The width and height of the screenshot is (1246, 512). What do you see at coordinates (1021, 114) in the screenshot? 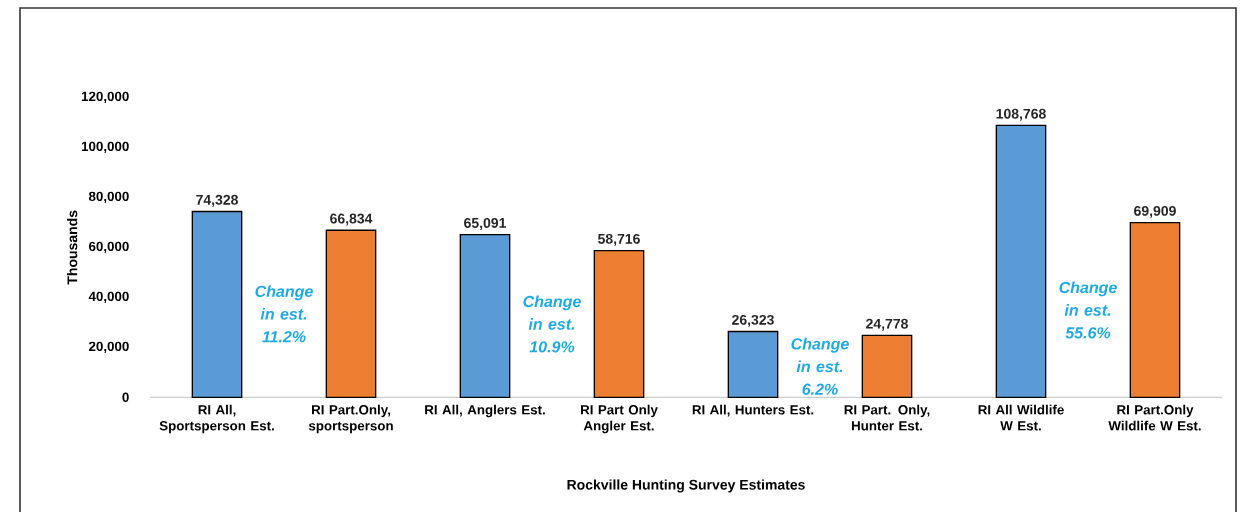
I see `data-label: 108,768` at bounding box center [1021, 114].